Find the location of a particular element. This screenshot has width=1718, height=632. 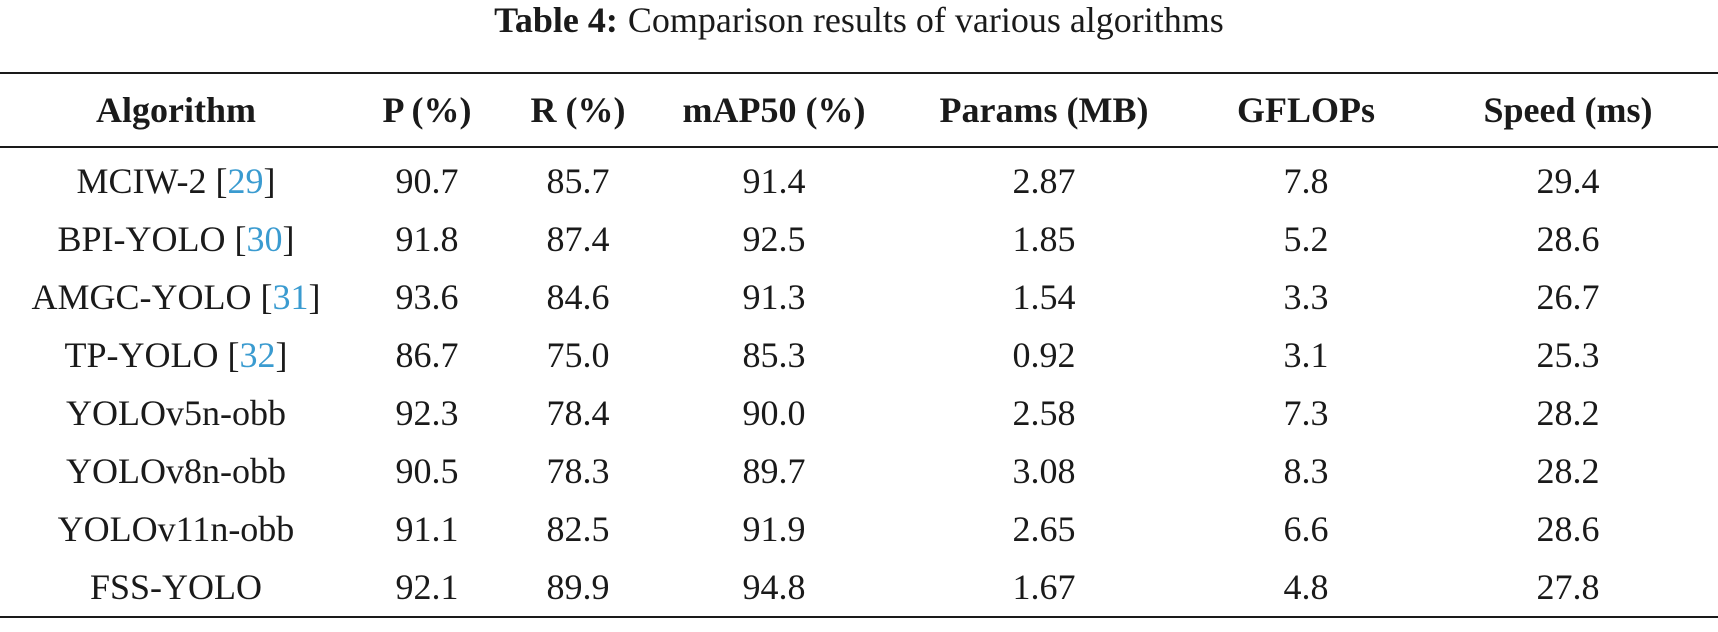

table-row: MCIW-2 [29] 90.7 85.7 91.4 2.87 7.8 29.4 is located at coordinates (859, 178).